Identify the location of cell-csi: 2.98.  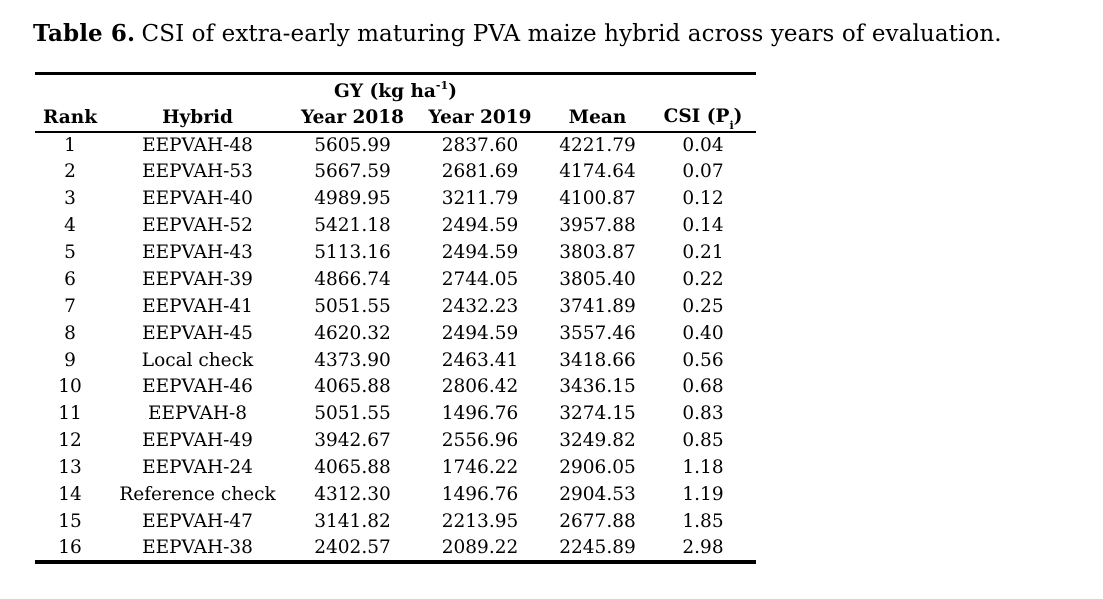
(703, 547).